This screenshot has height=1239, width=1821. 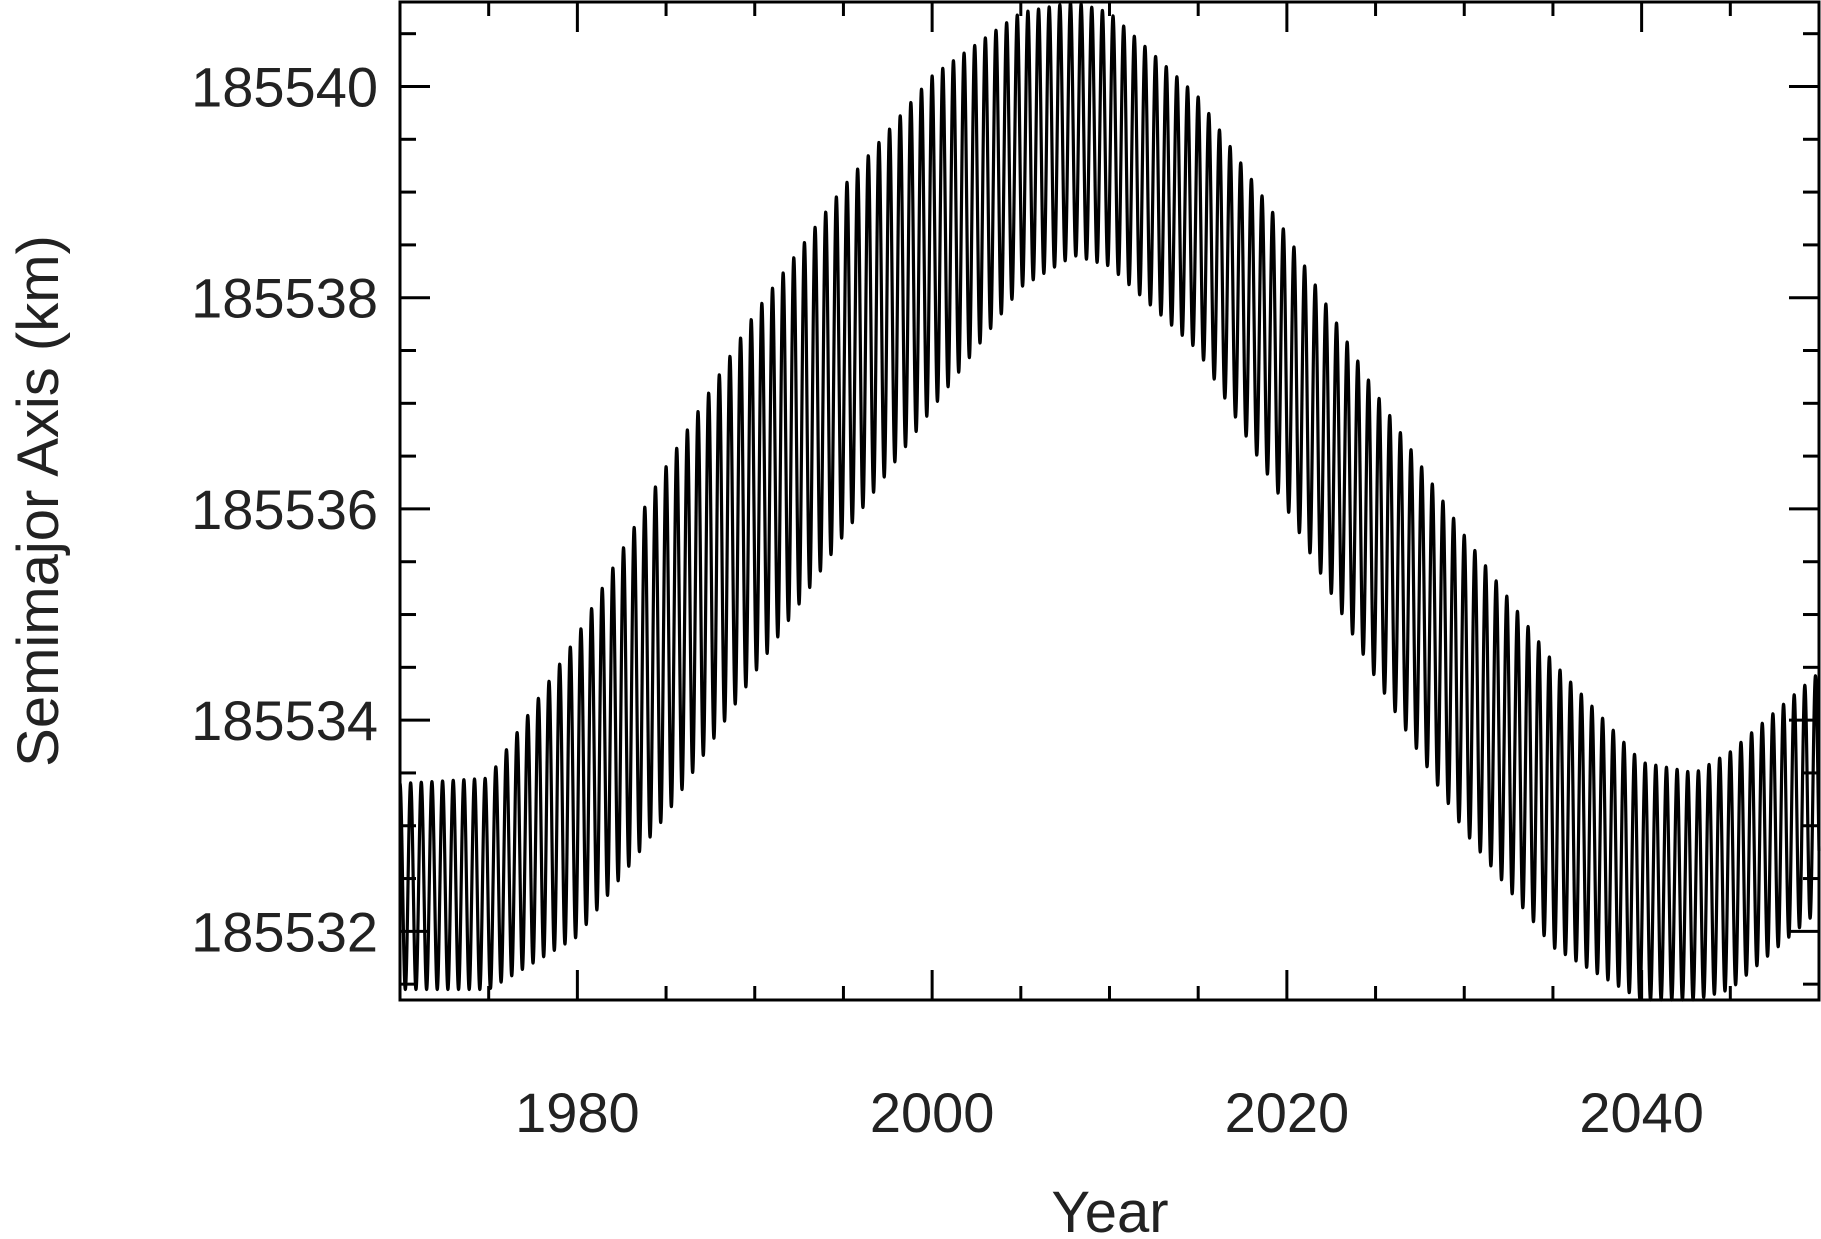 What do you see at coordinates (284, 298) in the screenshot?
I see `y-tick-label: 185538` at bounding box center [284, 298].